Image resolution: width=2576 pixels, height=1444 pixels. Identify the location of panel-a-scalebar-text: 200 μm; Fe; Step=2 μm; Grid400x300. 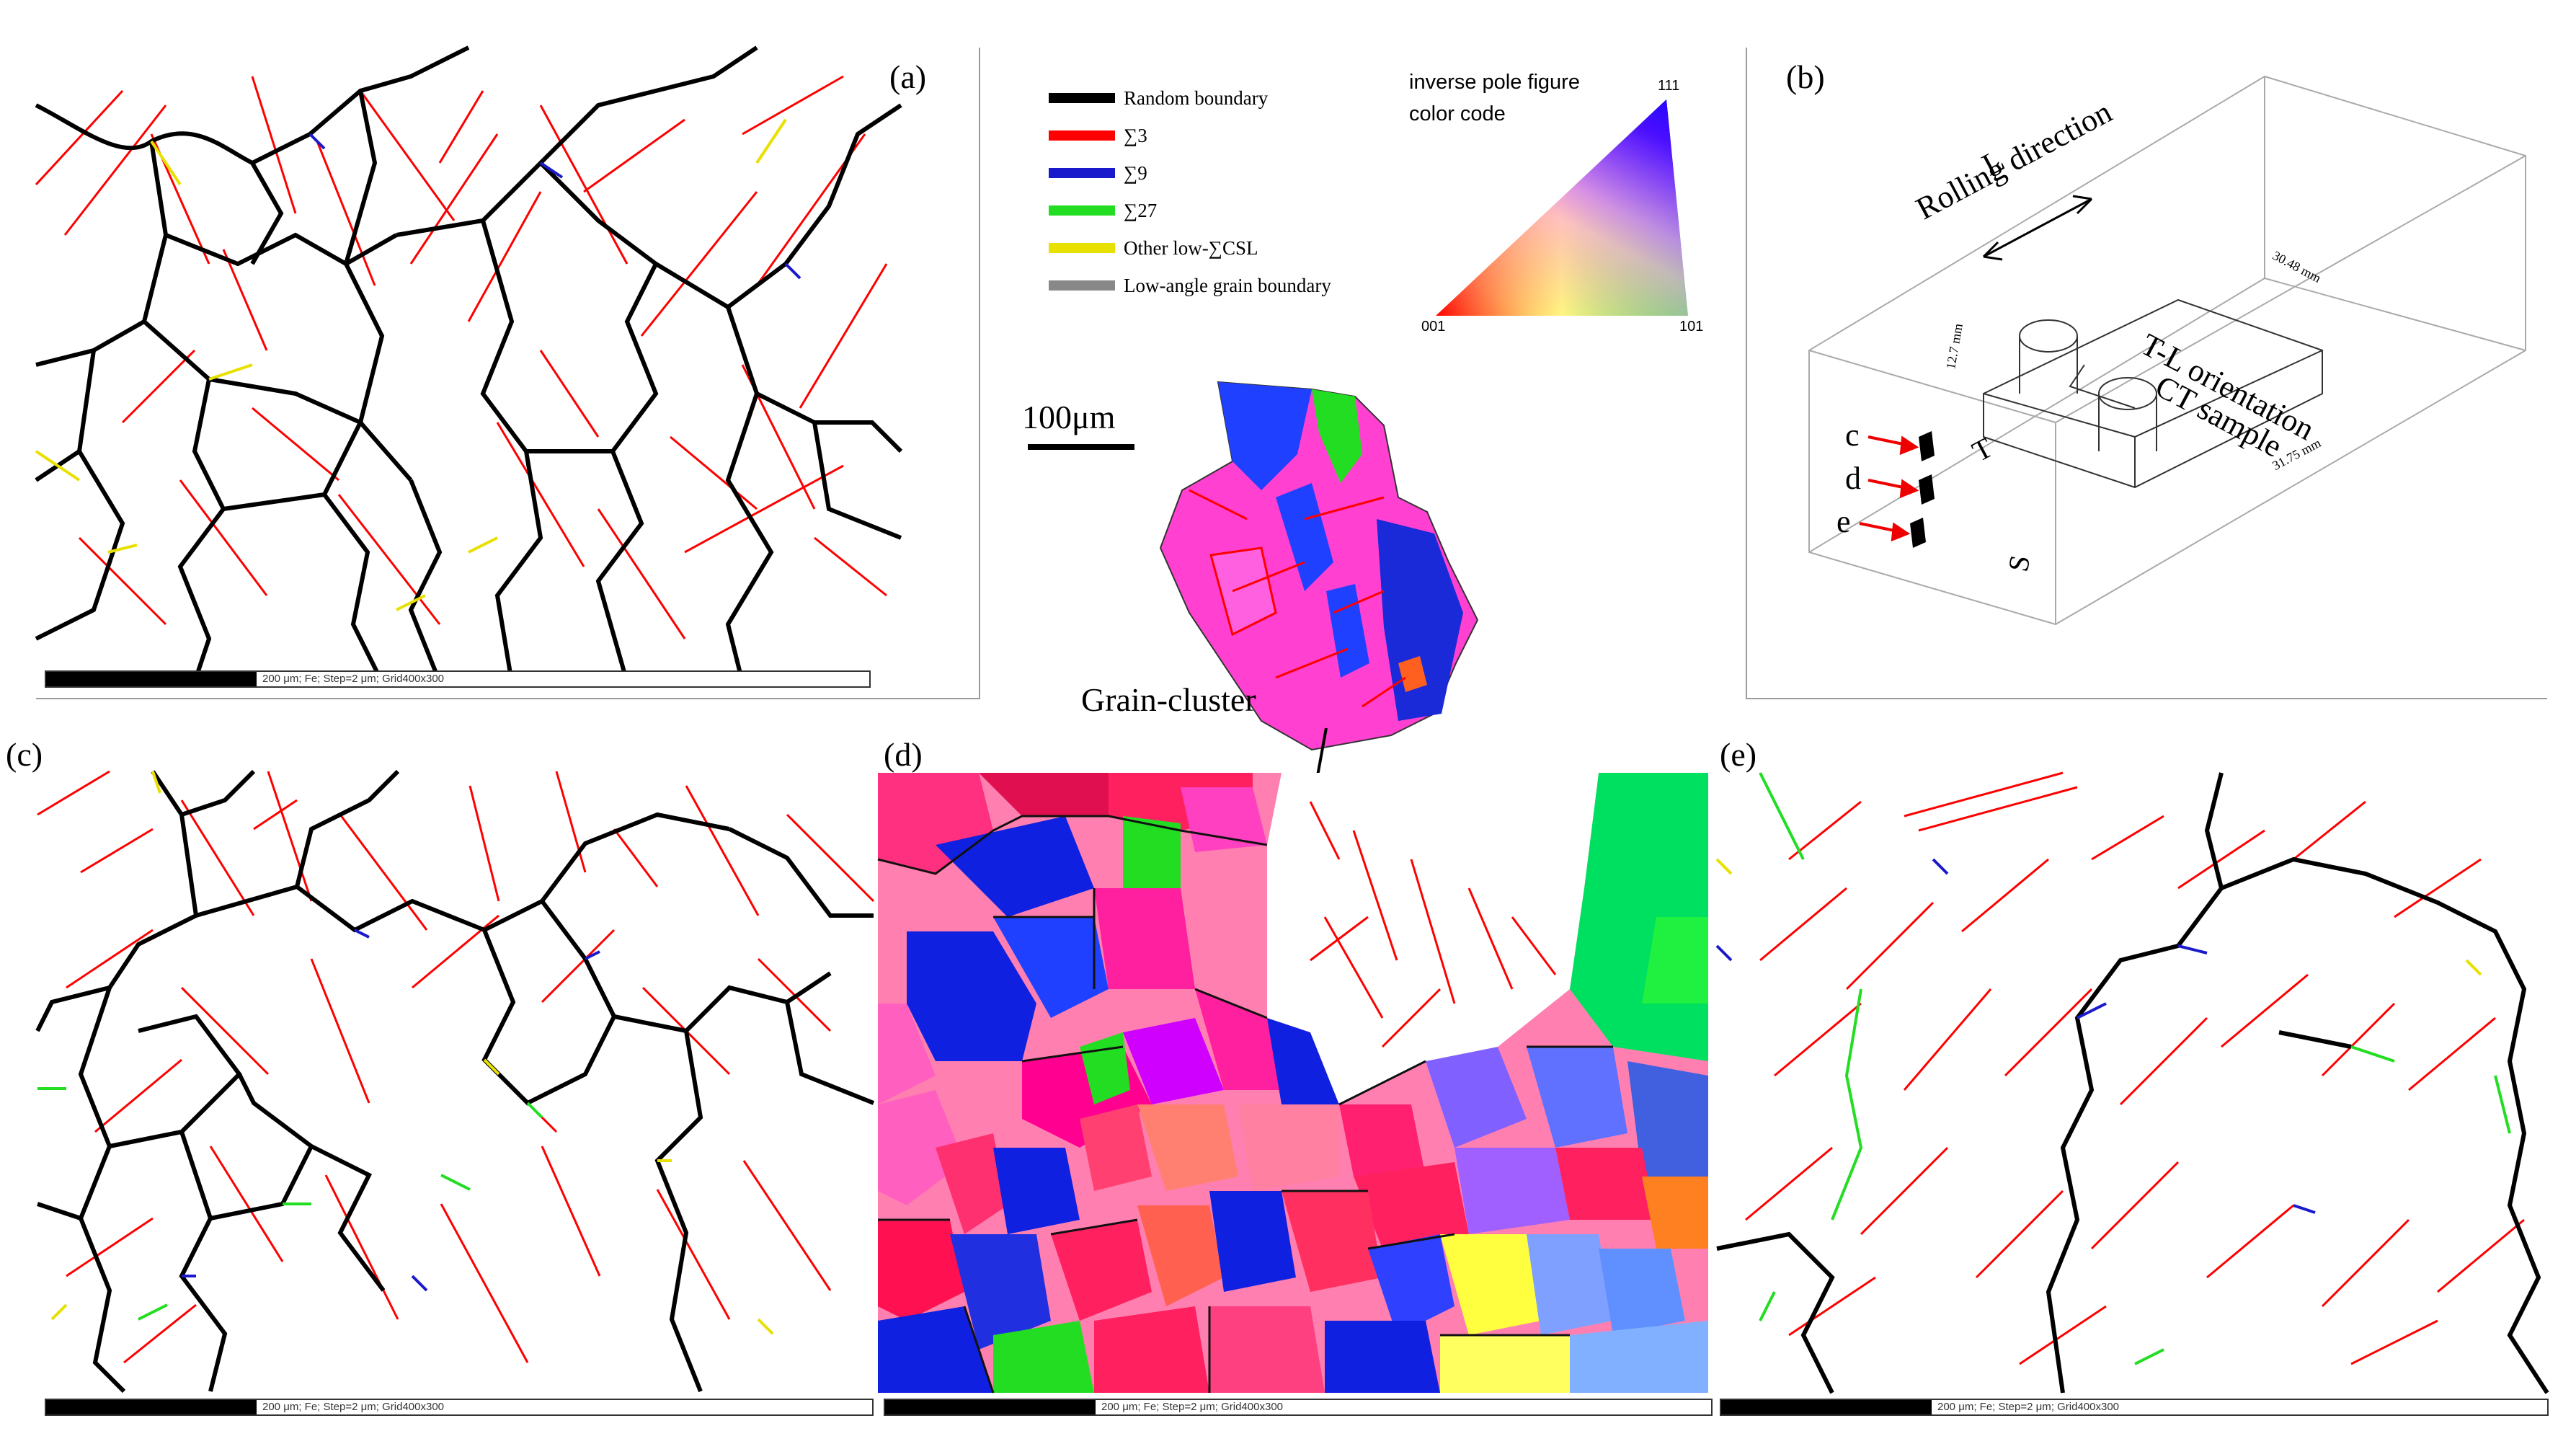
(353, 679).